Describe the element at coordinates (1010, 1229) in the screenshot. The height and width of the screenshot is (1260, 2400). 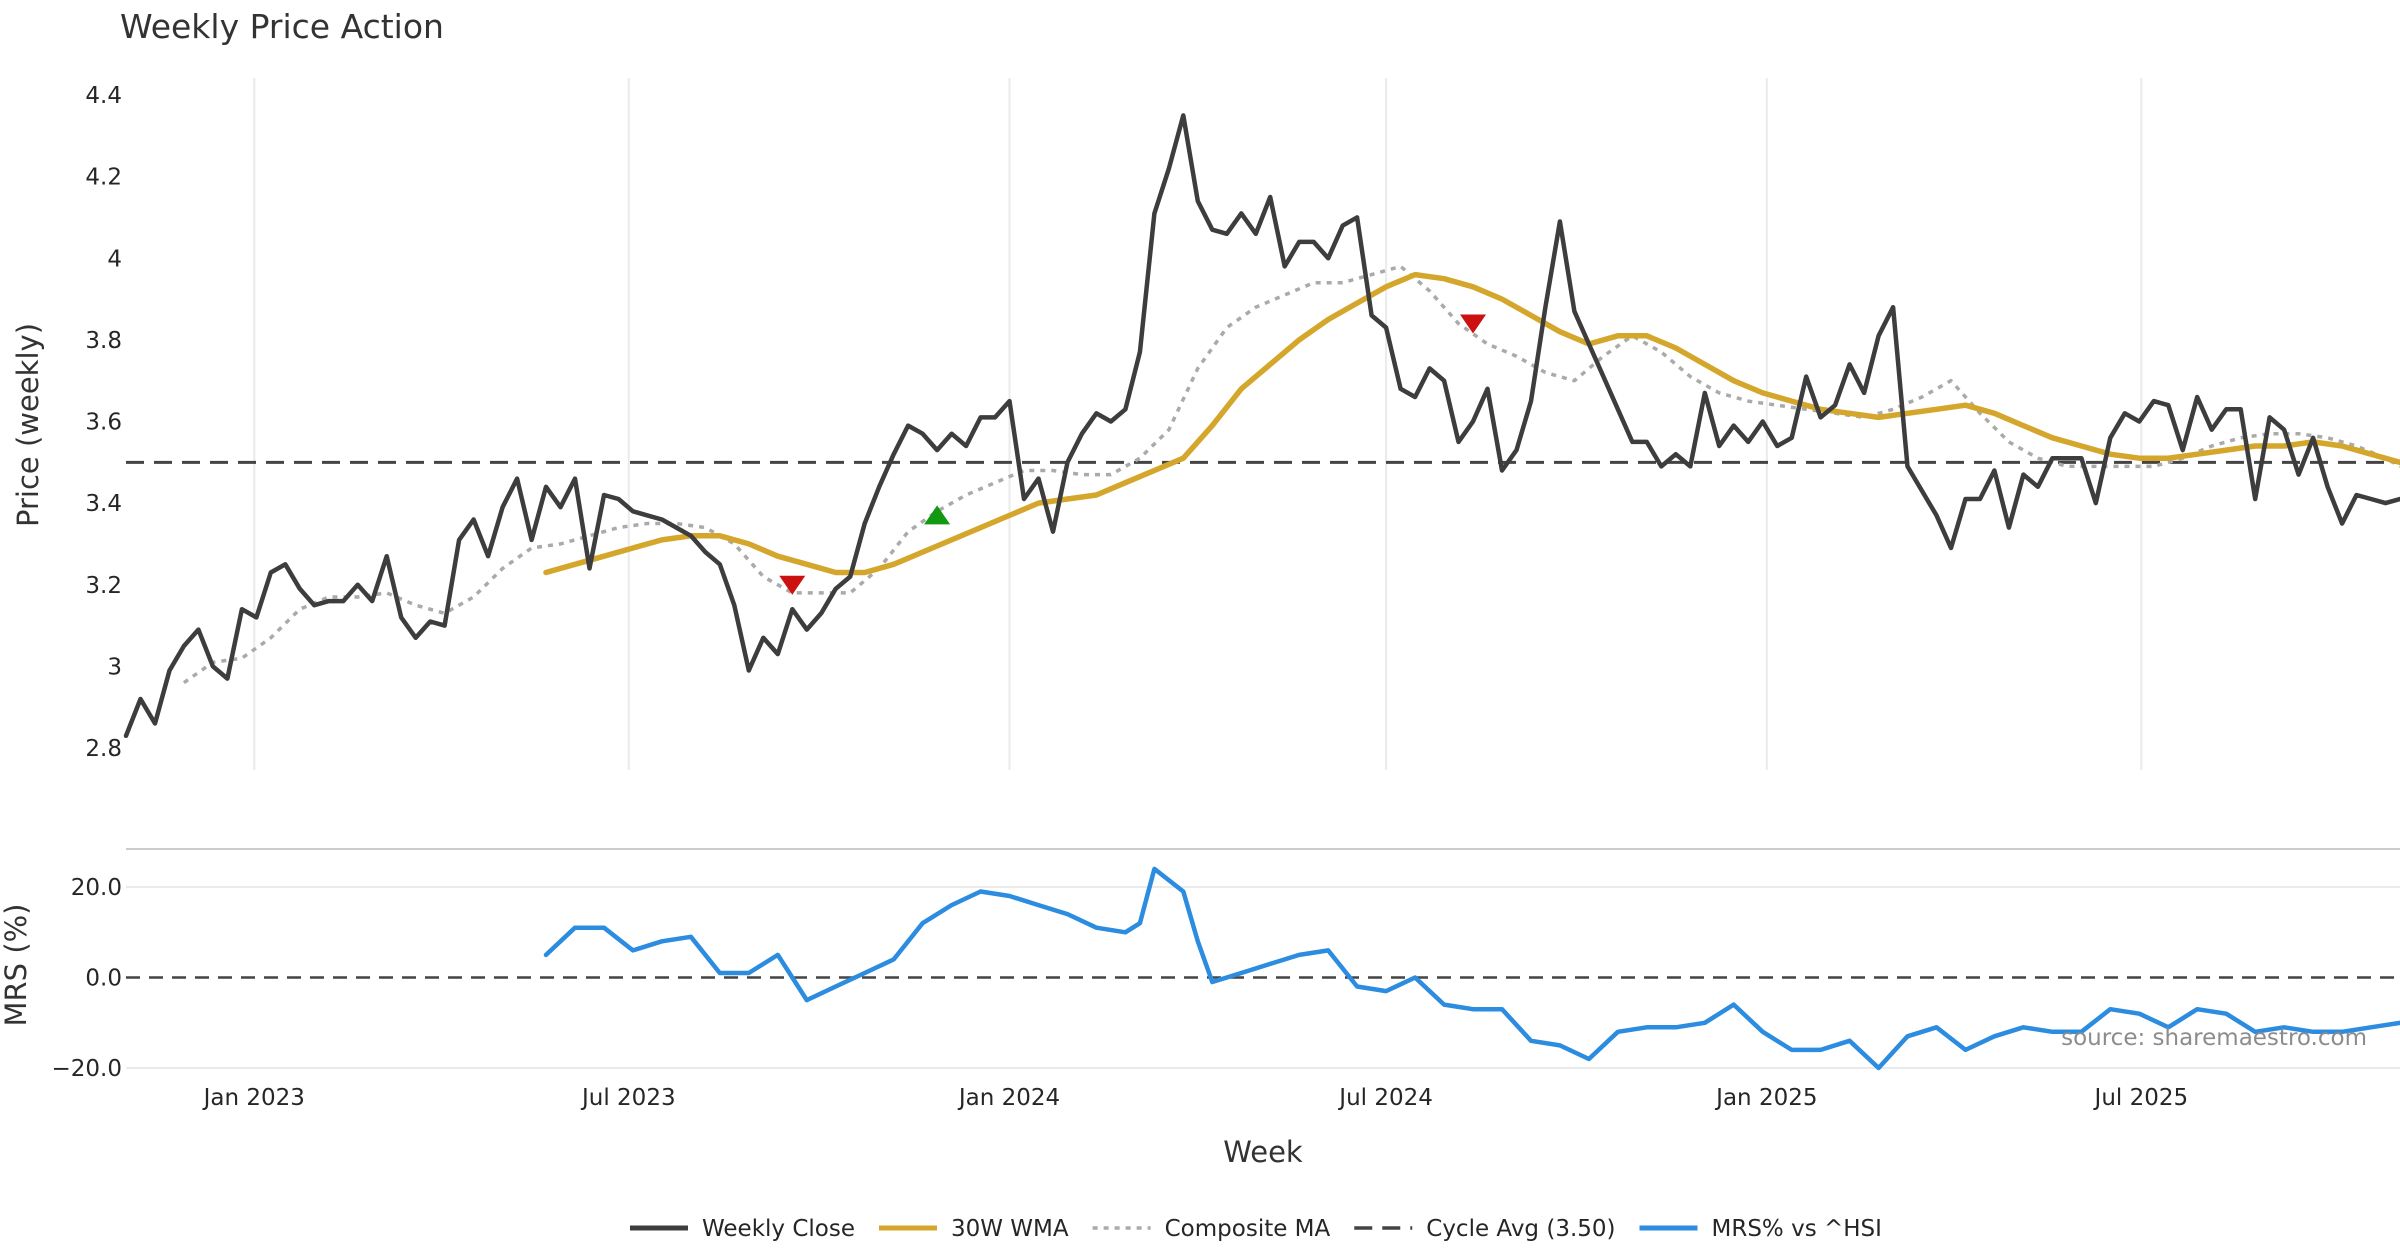
I see `legend-label: 30W WMA` at that location.